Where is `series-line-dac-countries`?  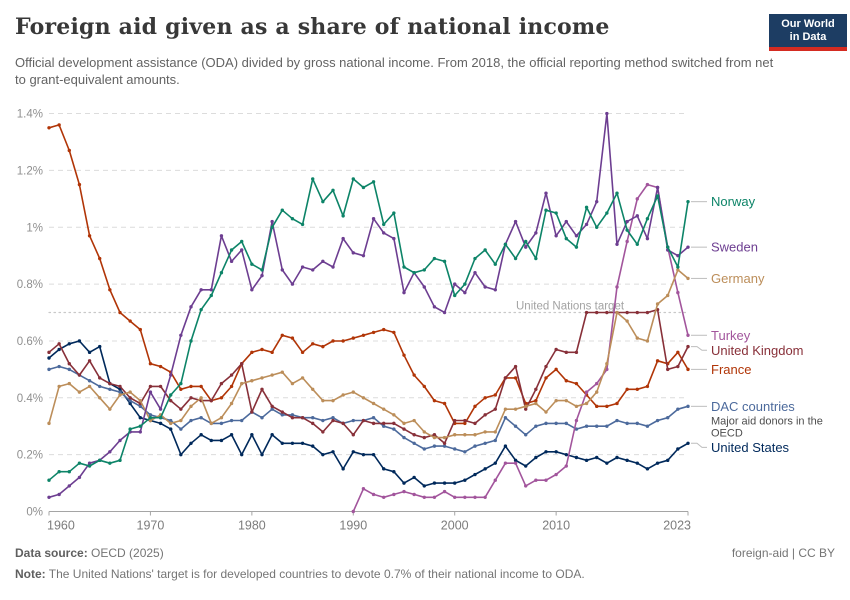 series-line-dac-countries is located at coordinates (368, 409).